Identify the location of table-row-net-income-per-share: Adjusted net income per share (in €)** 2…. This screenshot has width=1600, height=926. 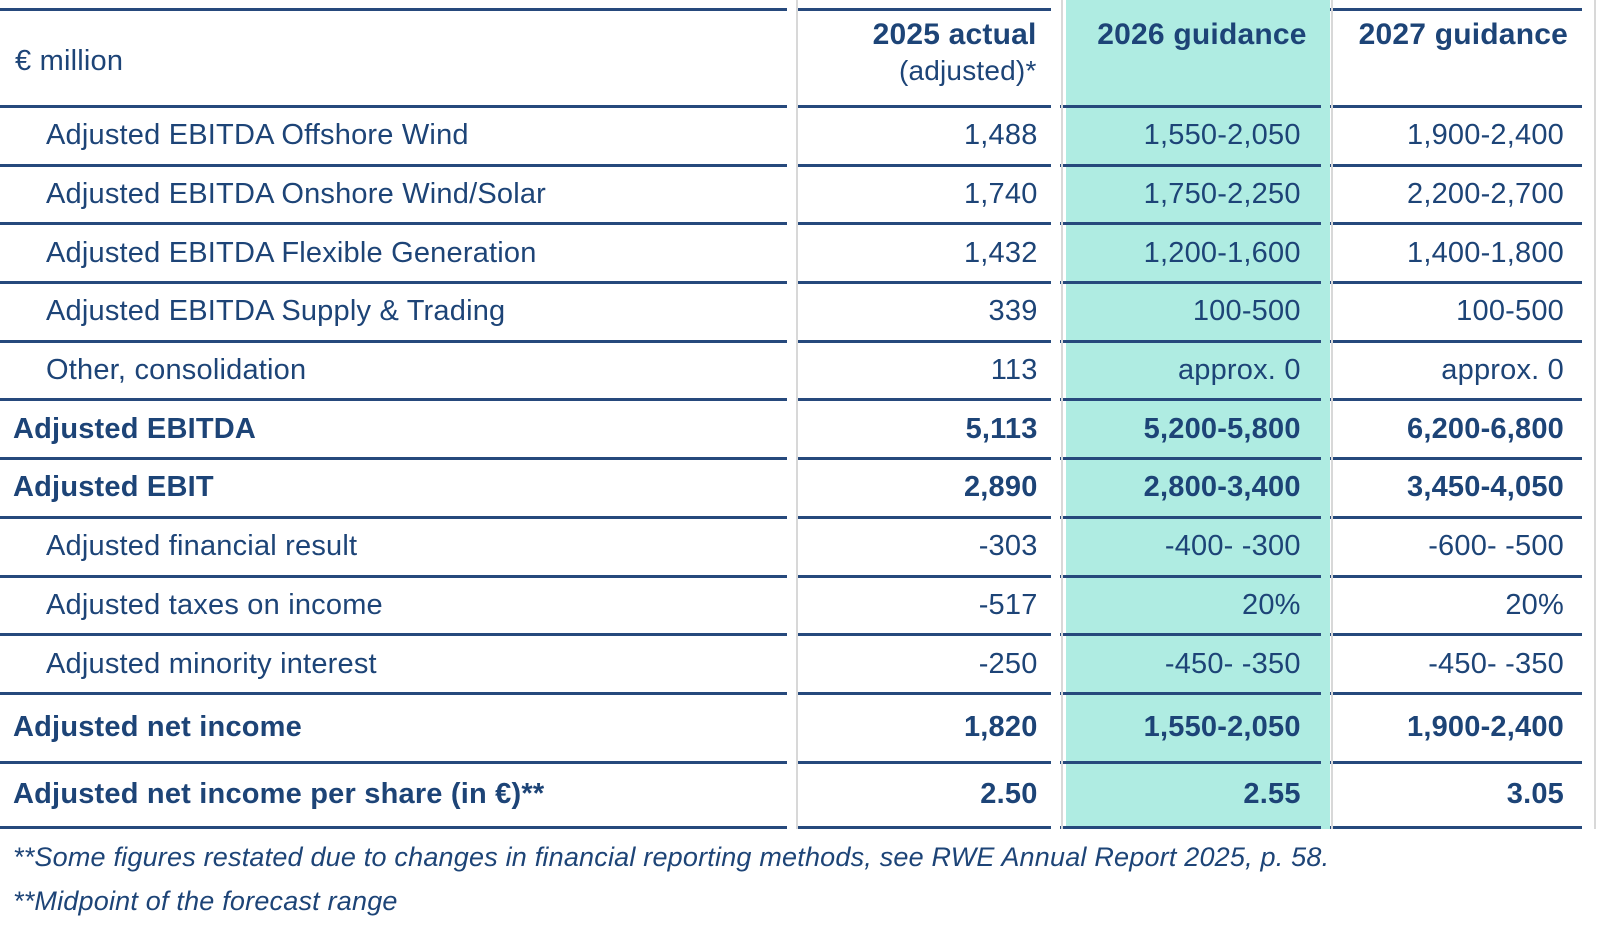
(791, 796).